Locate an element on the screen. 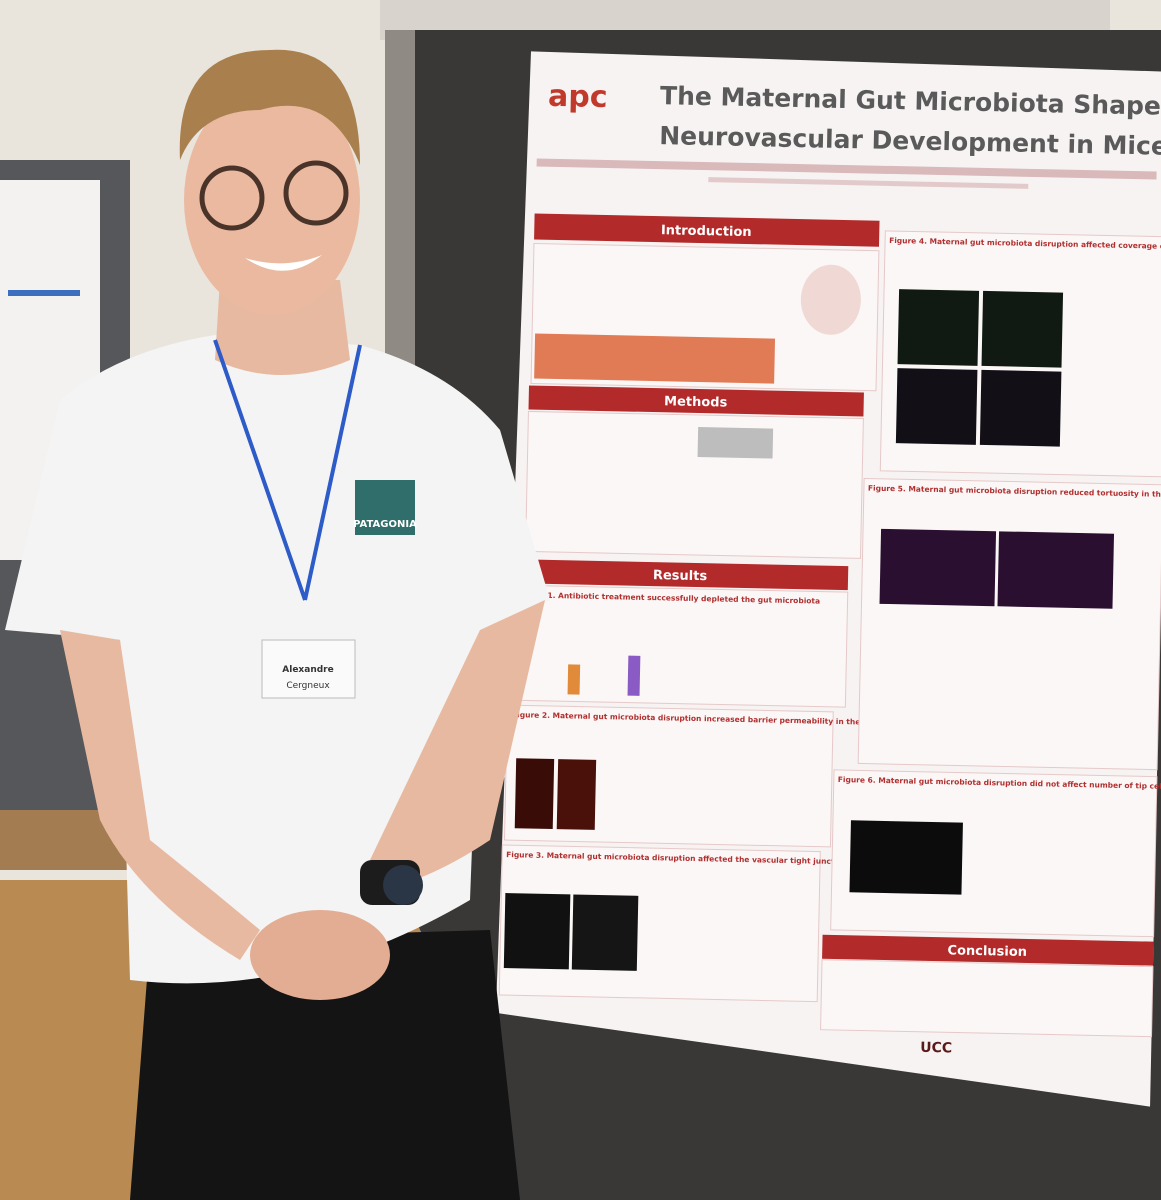  affiliation-line is located at coordinates (868, 183).